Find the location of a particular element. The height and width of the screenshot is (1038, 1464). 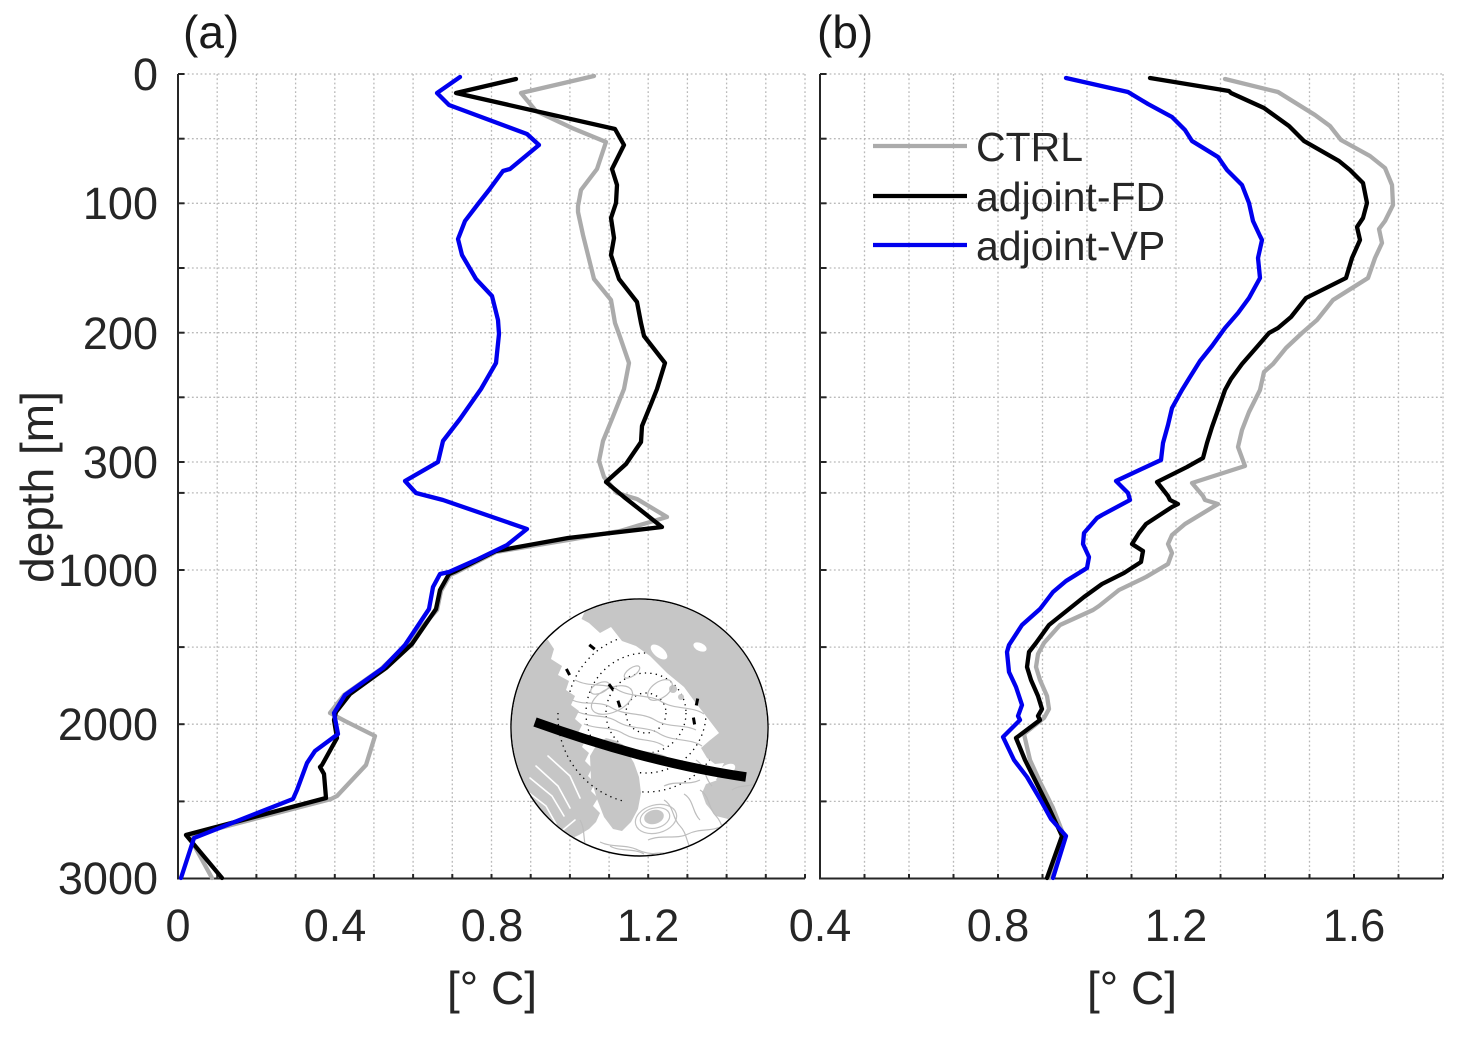

svg-text: adjoint-VP is located at coordinates (1070, 246).